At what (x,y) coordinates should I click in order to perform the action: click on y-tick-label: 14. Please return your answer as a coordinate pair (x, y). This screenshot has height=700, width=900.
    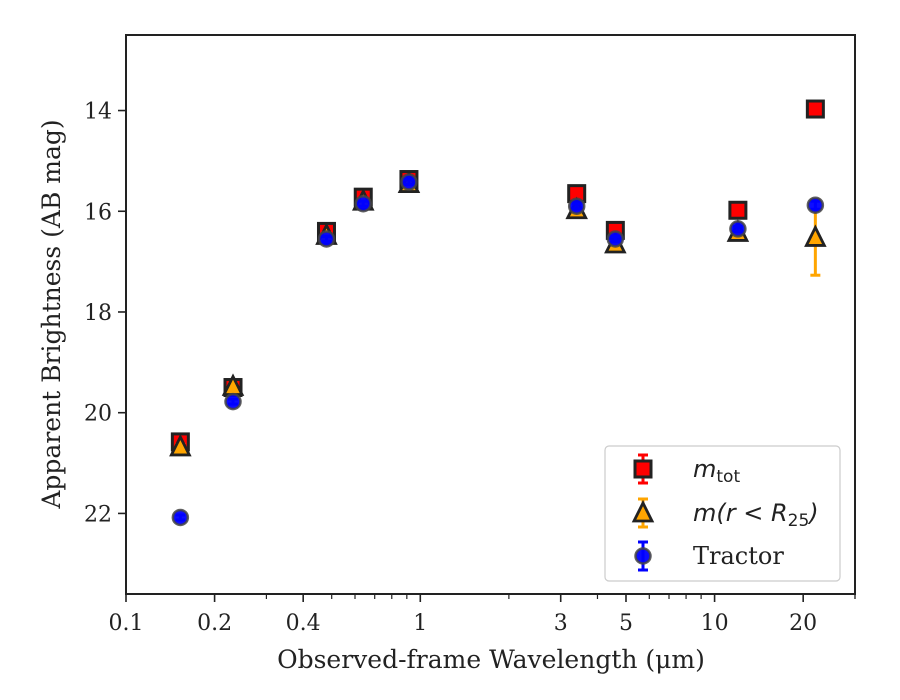
    Looking at the image, I should click on (98, 112).